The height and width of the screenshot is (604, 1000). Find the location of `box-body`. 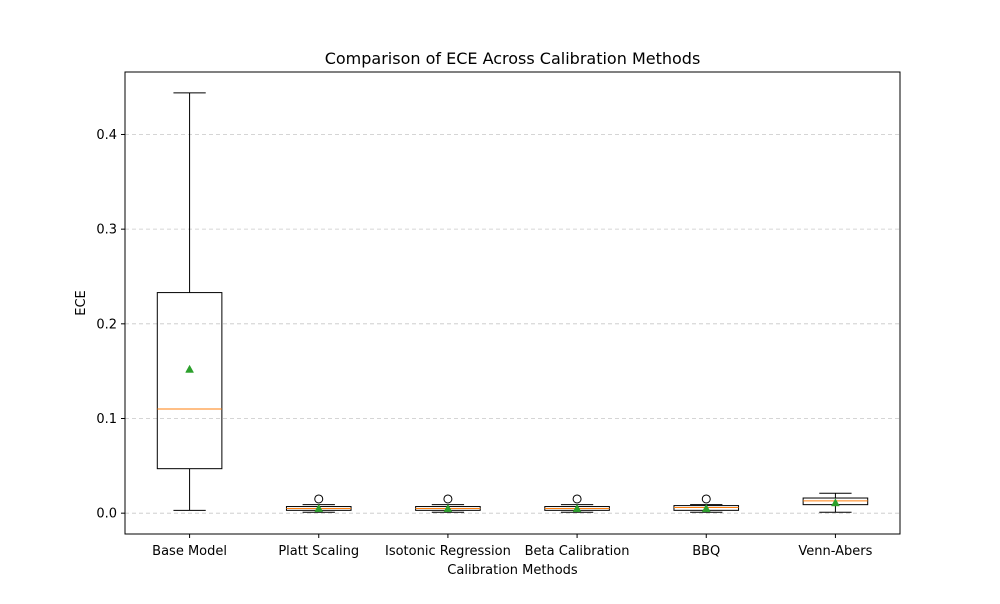

box-body is located at coordinates (189, 381).